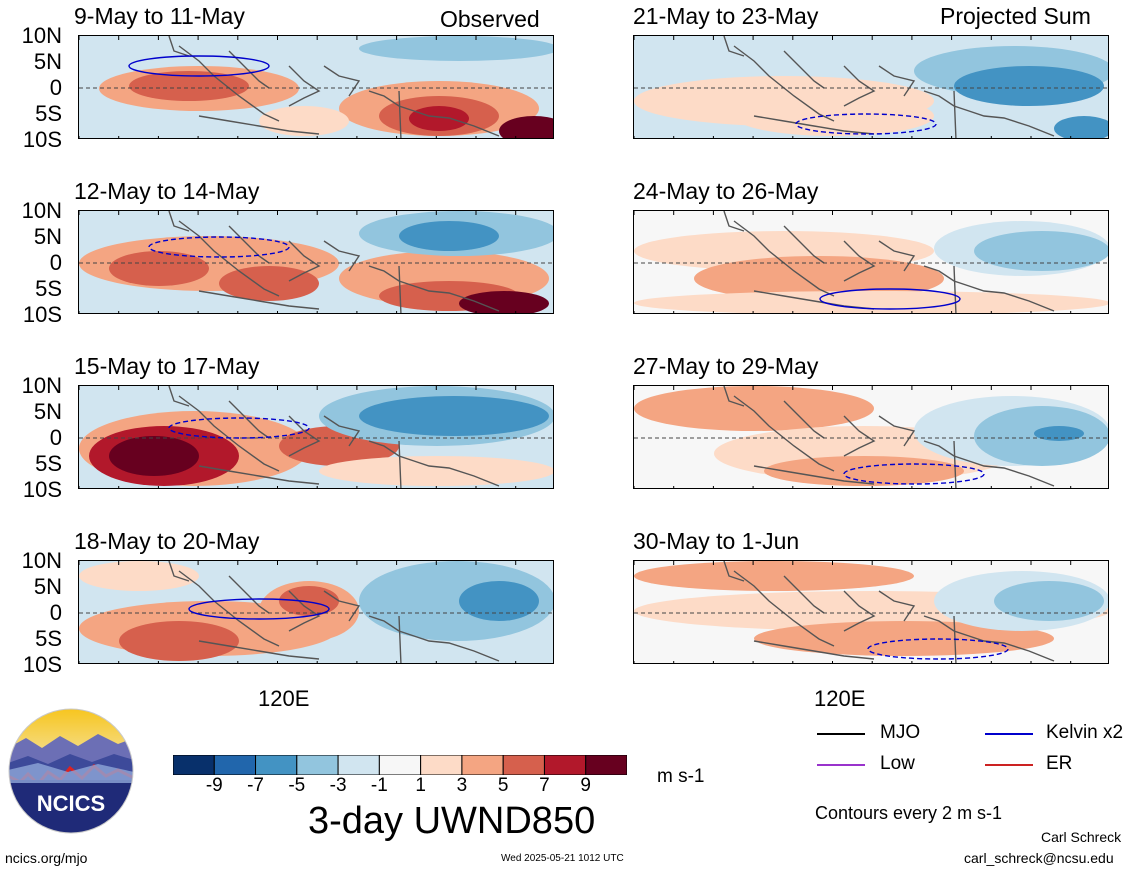  Describe the element at coordinates (284, 698) in the screenshot. I see `longitude-label-left: 120E` at that location.